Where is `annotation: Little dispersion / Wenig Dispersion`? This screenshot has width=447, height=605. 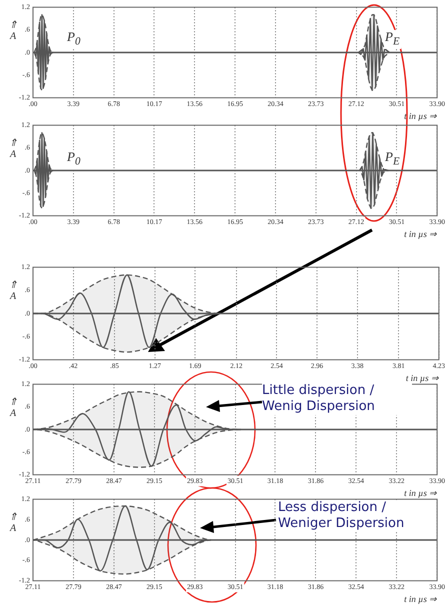
annotation: Little dispersion / Wenig Dispersion is located at coordinates (337, 399).